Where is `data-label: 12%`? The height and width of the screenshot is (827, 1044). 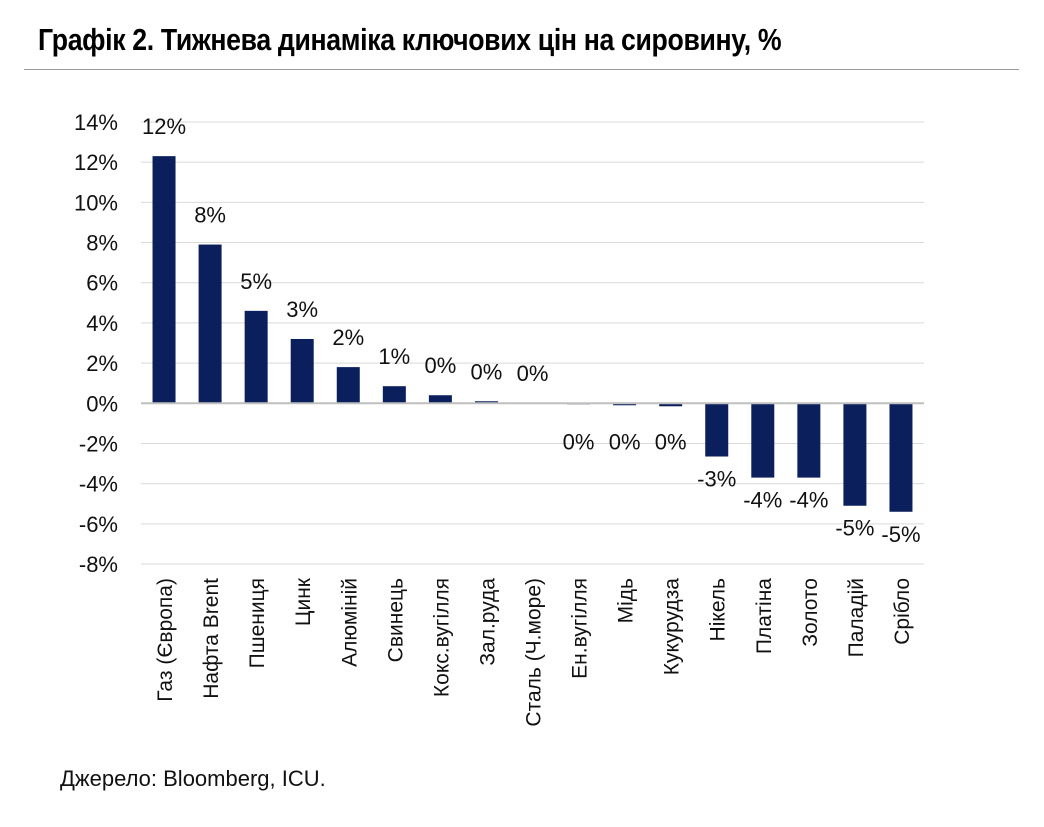
data-label: 12% is located at coordinates (164, 126).